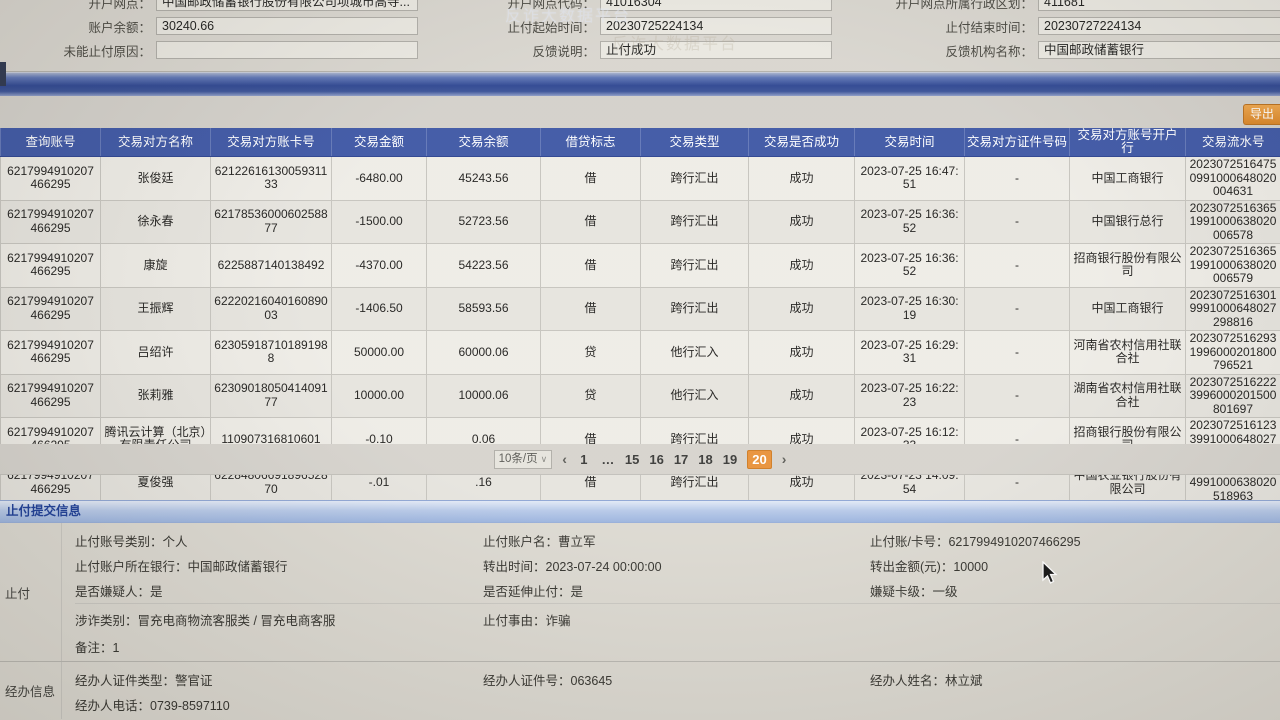 The image size is (1280, 720). I want to click on form-field: 止付起始时间： 20230725224134, so click(625, 26).